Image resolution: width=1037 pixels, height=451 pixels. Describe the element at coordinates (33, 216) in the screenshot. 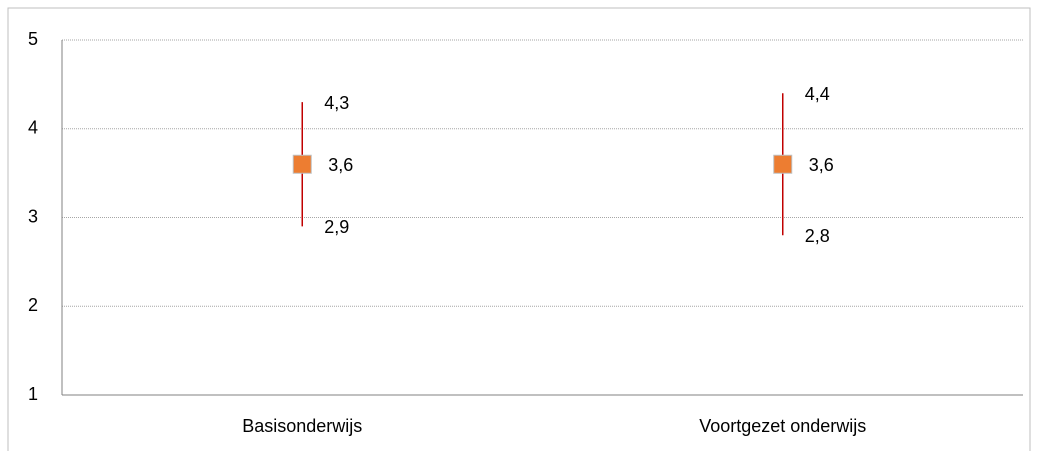

I see `y-tick-label: 3` at that location.